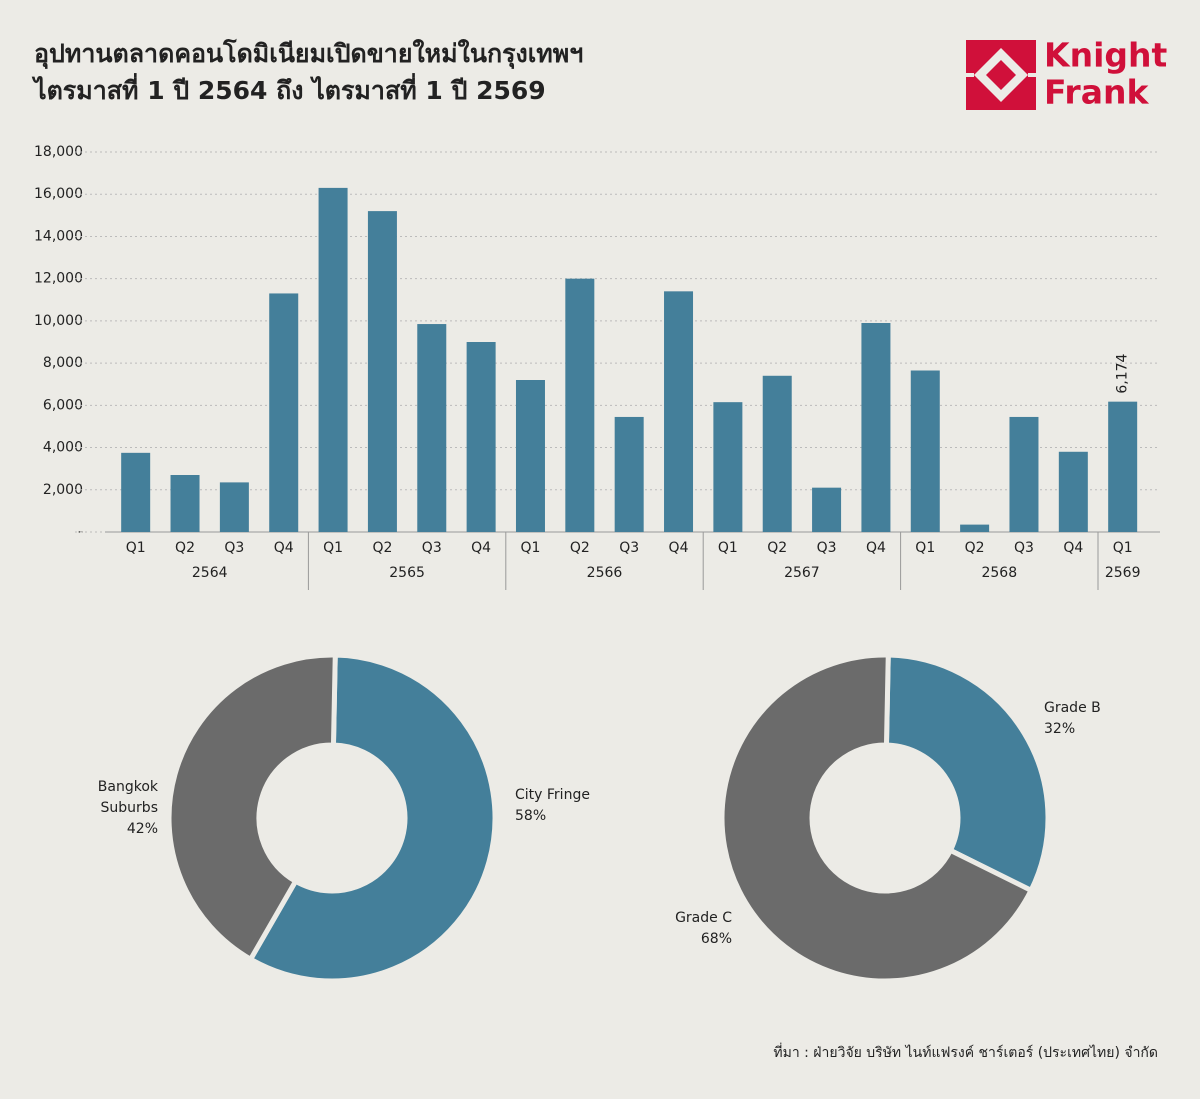 This screenshot has height=1099, width=1200. What do you see at coordinates (58, 321) in the screenshot?
I see `y-tick-label: 10,000` at bounding box center [58, 321].